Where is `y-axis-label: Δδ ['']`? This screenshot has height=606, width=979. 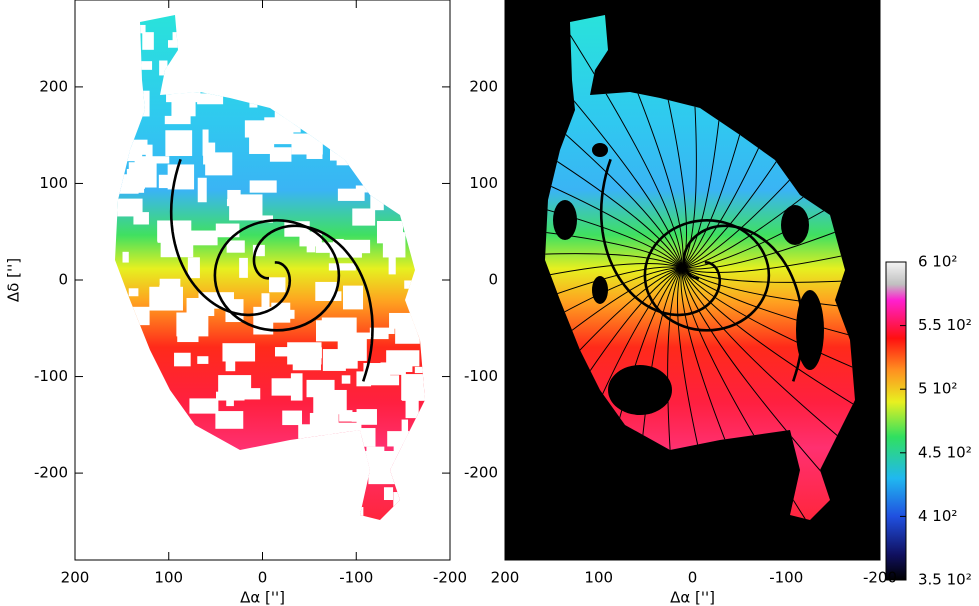
y-axis-label: Δδ [''] is located at coordinates (14, 280).